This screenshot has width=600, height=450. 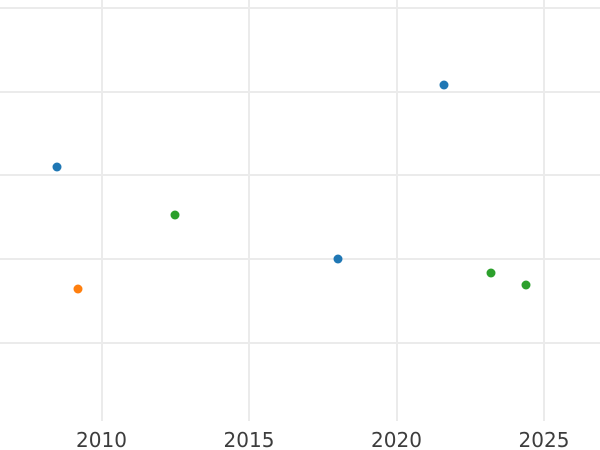 What do you see at coordinates (396, 439) in the screenshot?
I see `x-tick-label-2020: 2020` at bounding box center [396, 439].